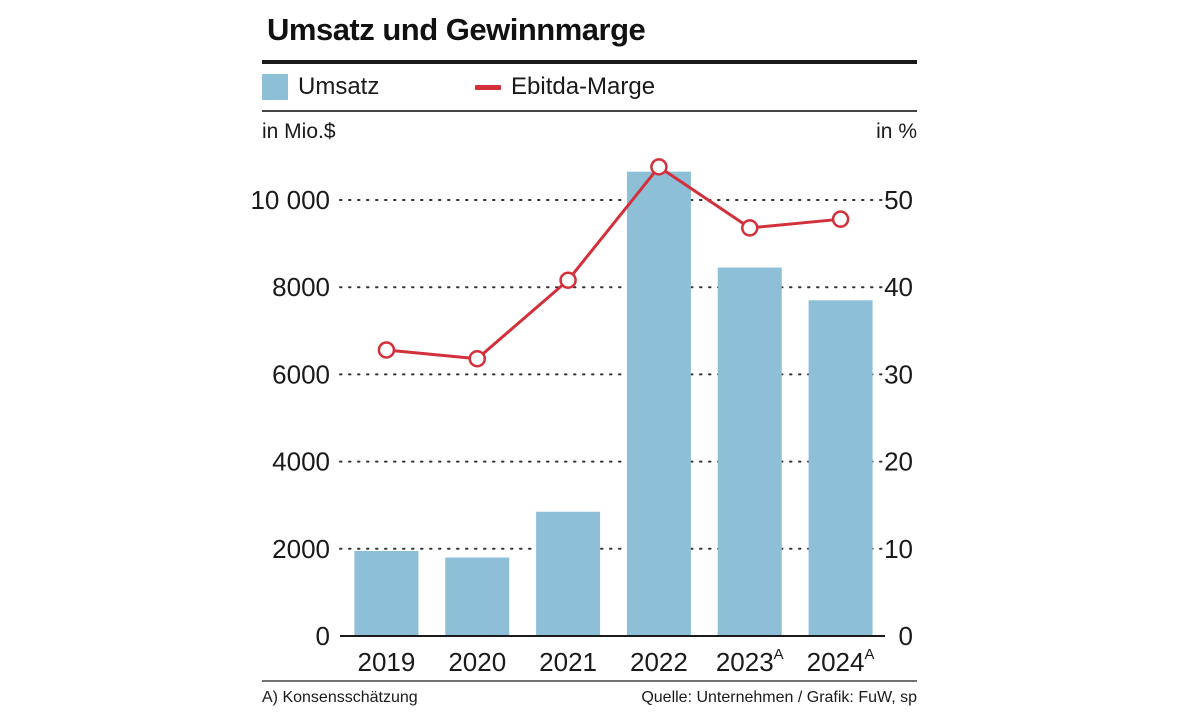  Describe the element at coordinates (898, 287) in the screenshot. I see `right-tick-label: 40` at that location.